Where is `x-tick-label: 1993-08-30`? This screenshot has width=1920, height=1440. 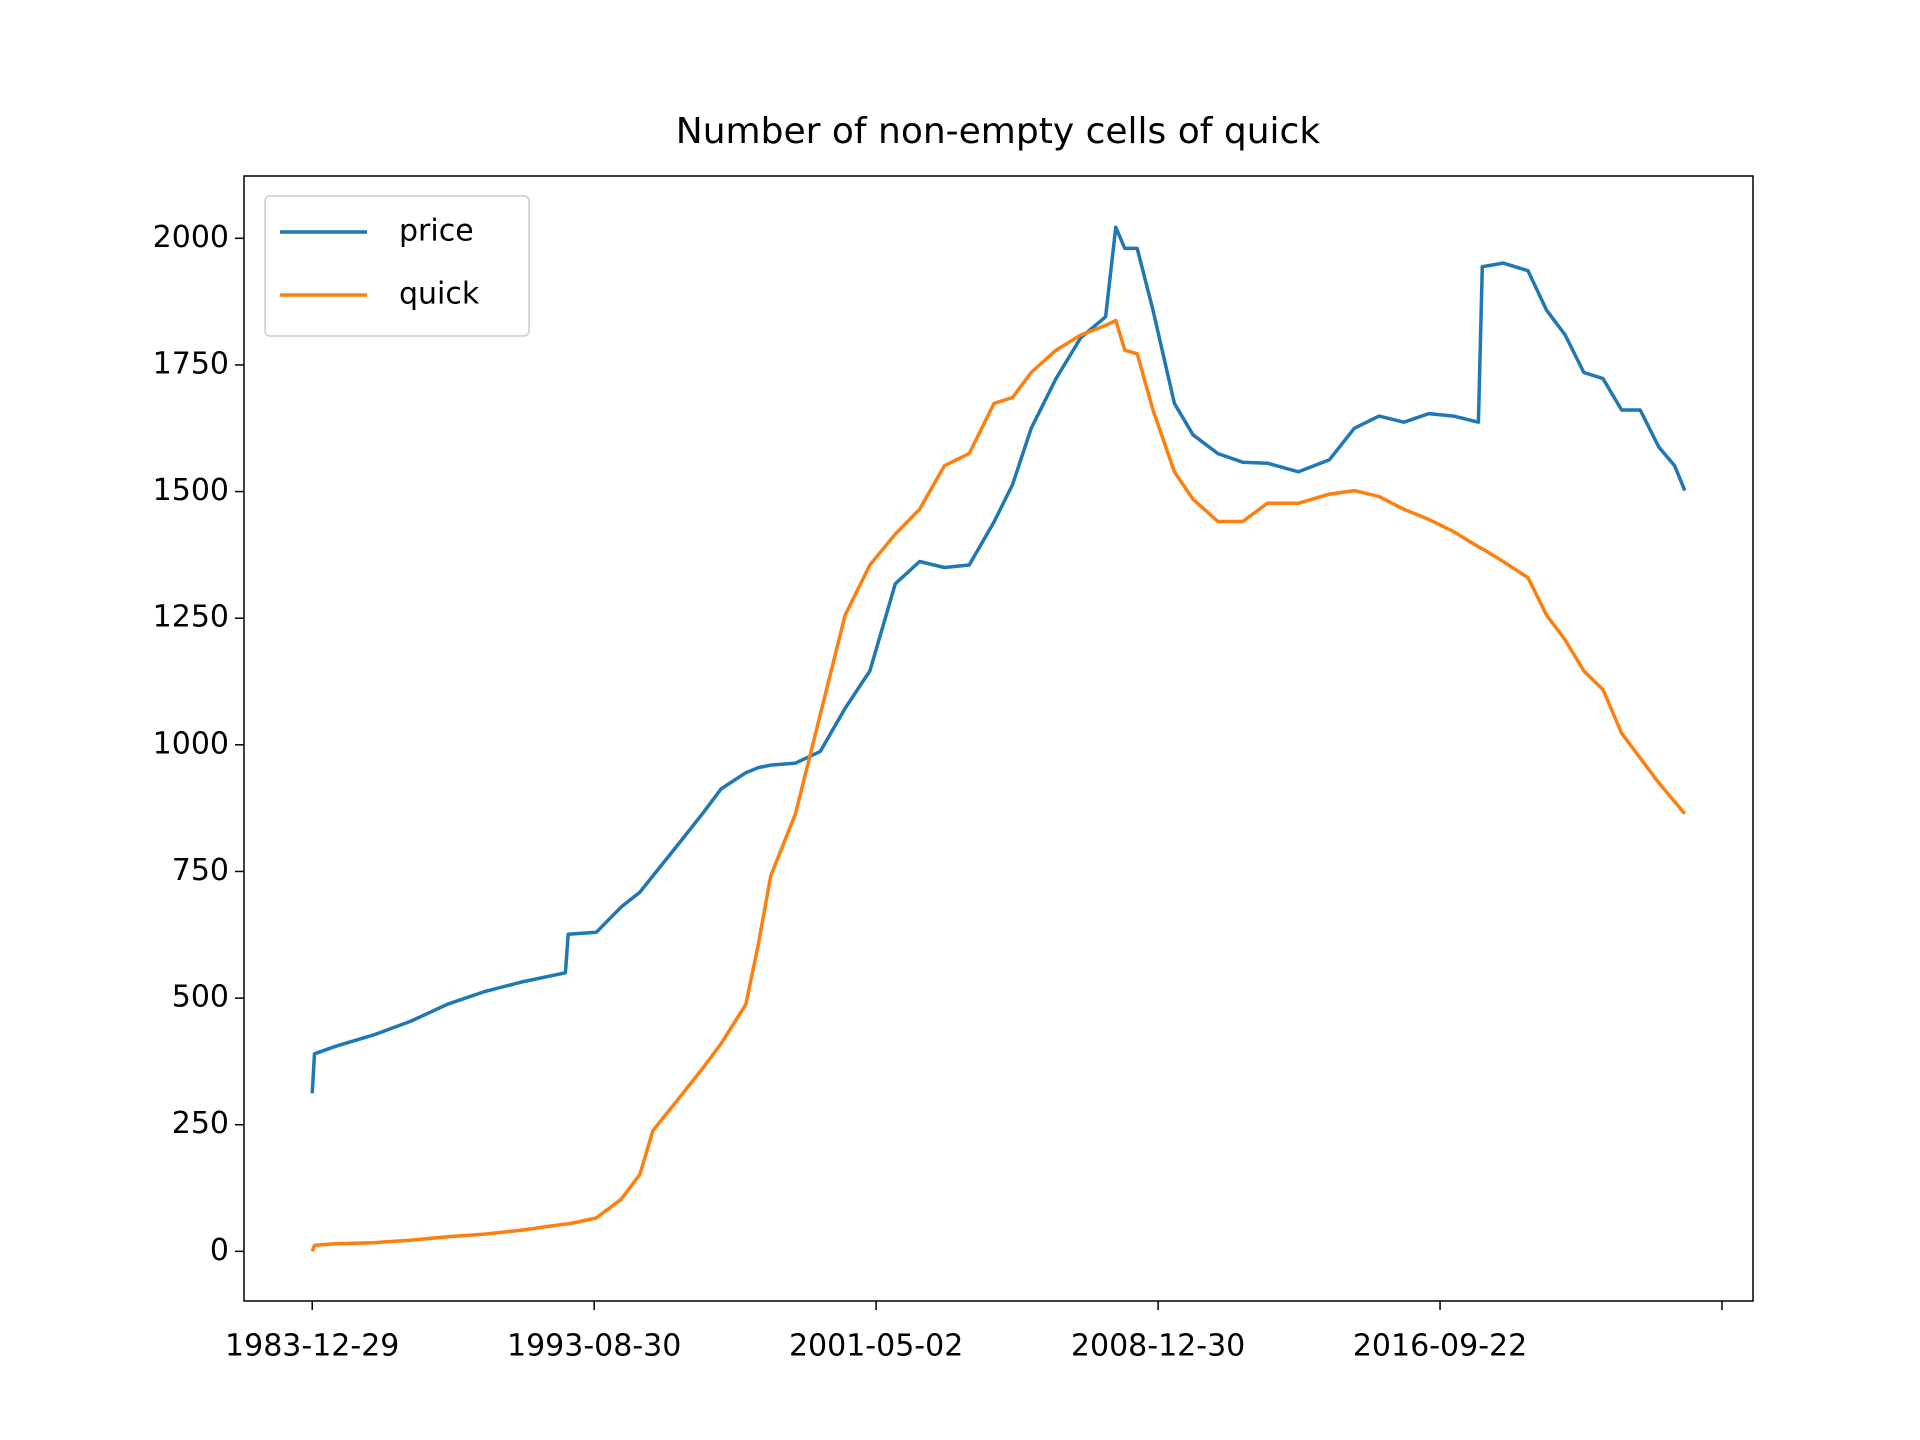
x-tick-label: 1993-08-30 is located at coordinates (594, 1346).